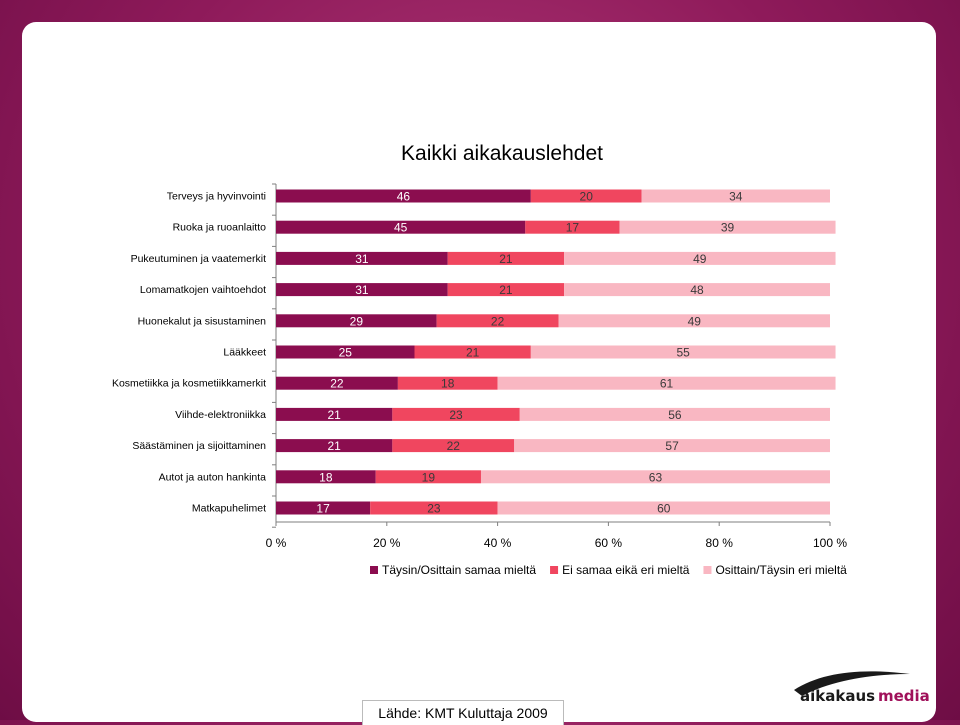 This screenshot has width=960, height=725. I want to click on data-label: 39, so click(728, 228).